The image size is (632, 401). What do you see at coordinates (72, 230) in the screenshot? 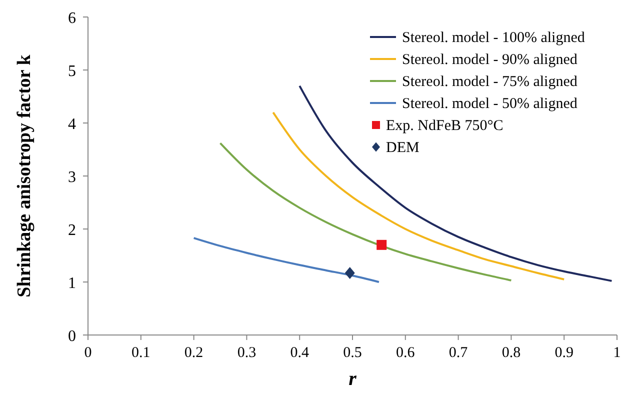
I see `y-tick-label: 2` at bounding box center [72, 230].